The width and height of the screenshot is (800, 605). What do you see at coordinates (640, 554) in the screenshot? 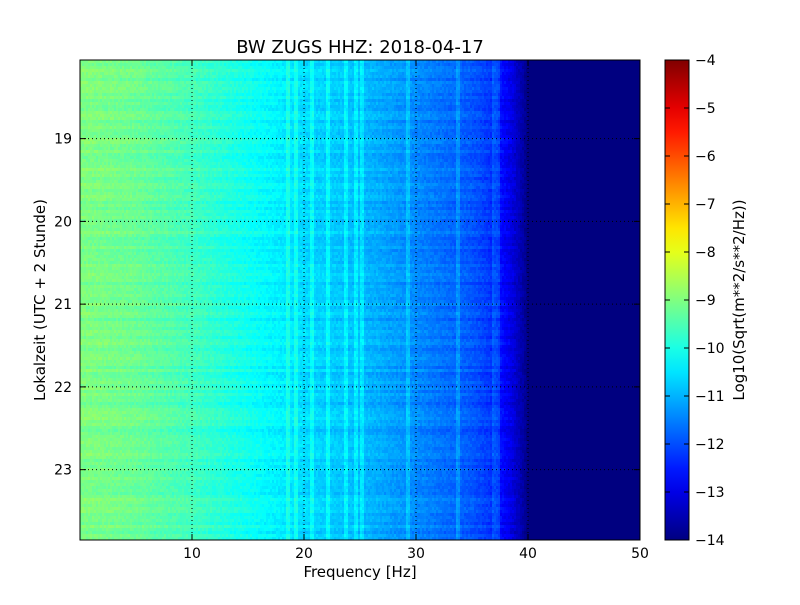
I see `x-tick-label: 50` at bounding box center [640, 554].